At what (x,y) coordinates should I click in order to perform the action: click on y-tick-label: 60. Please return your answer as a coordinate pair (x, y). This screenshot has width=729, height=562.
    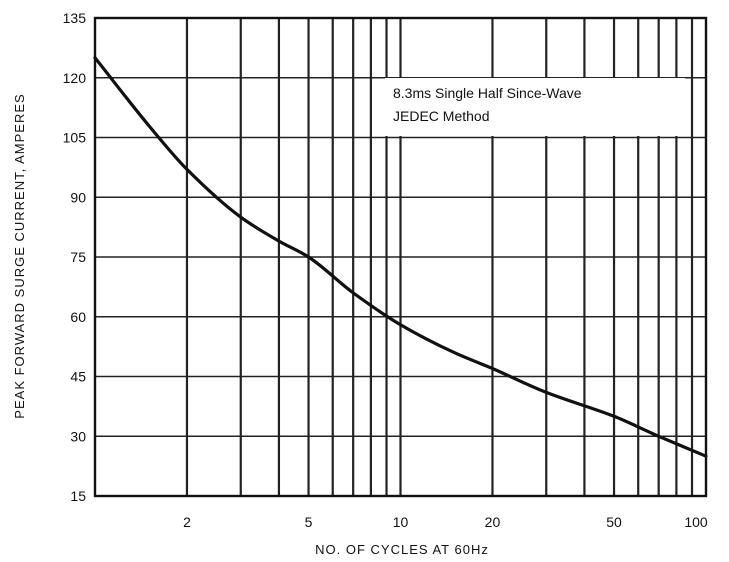
    Looking at the image, I should click on (78, 317).